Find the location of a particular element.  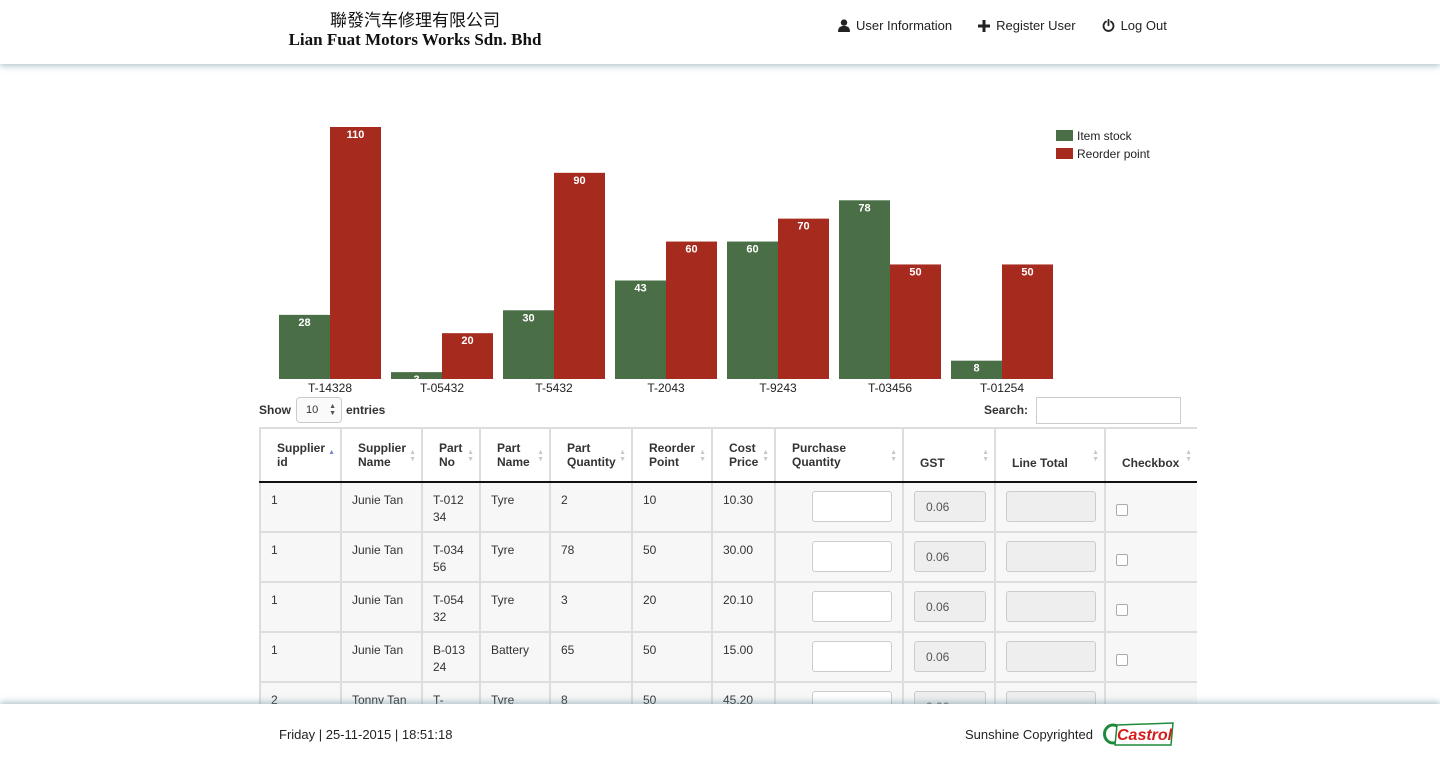

table-row: 1 Junie Tan B-01324 Battery 65 50 15.00 0.06 is located at coordinates (728, 657).